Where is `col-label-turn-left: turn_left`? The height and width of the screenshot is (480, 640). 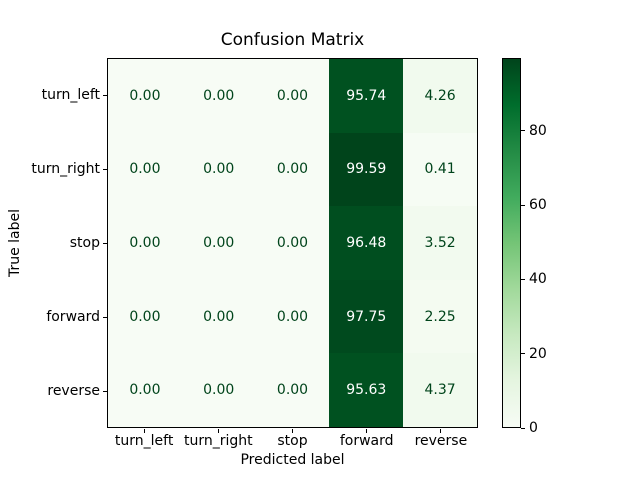
col-label-turn-left: turn_left is located at coordinates (144, 441).